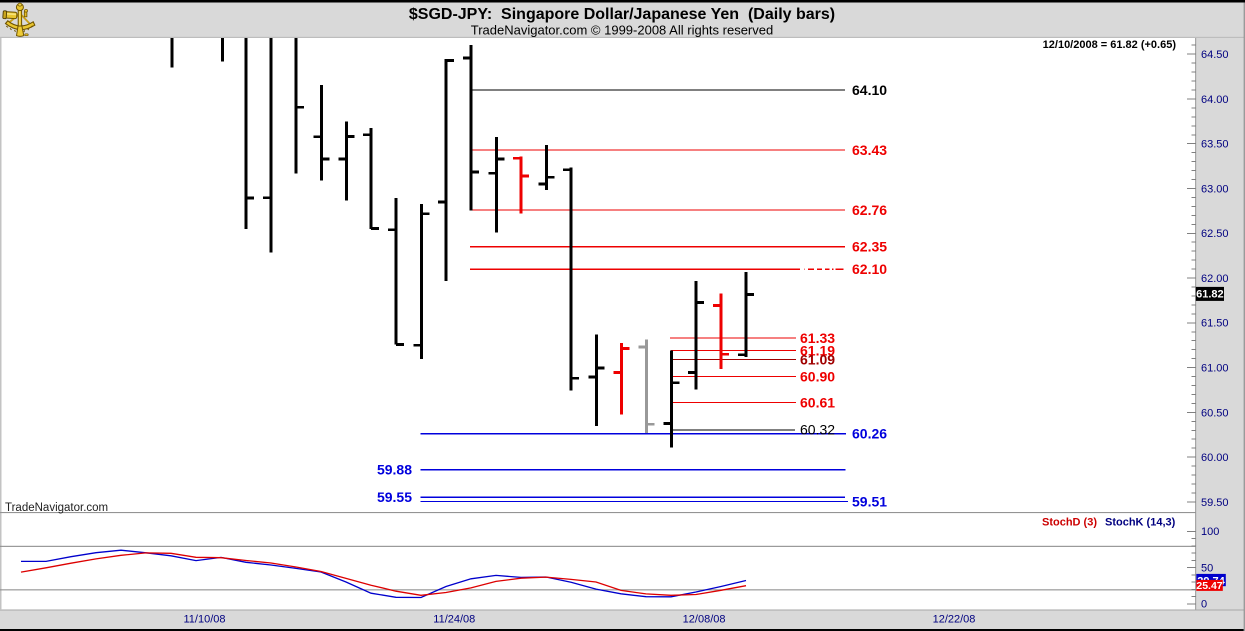  Describe the element at coordinates (869, 269) in the screenshot. I see `svg-text: 62.10` at that location.